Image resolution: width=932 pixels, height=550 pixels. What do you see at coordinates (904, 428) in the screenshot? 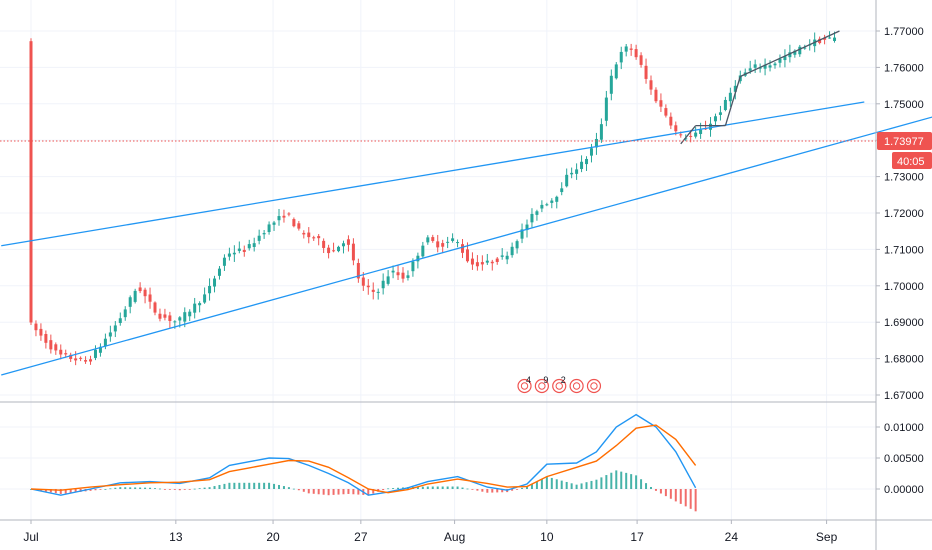
I see `macd-tick-label: 0.01000` at bounding box center [904, 428].